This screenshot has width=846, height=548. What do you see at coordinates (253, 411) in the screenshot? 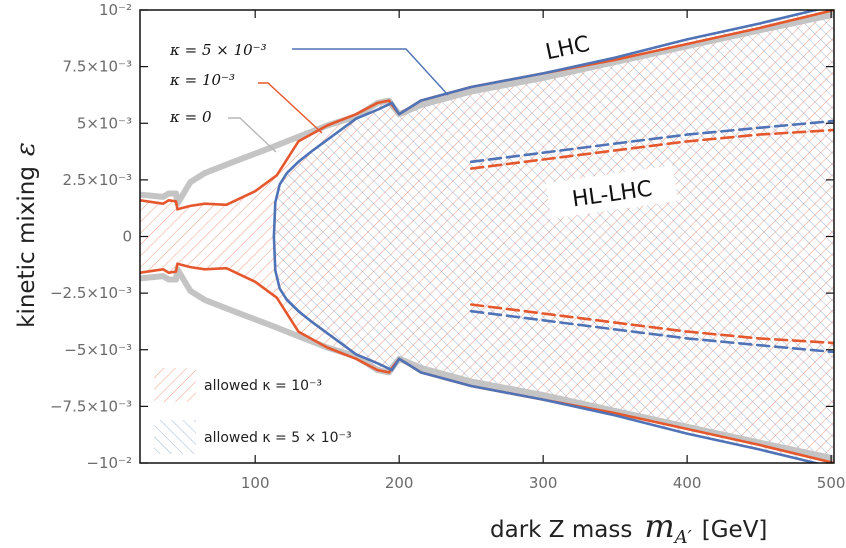
I see `legend: allowed κ = 10⁻³ allowed κ = 5 × 10⁻³` at bounding box center [253, 411].